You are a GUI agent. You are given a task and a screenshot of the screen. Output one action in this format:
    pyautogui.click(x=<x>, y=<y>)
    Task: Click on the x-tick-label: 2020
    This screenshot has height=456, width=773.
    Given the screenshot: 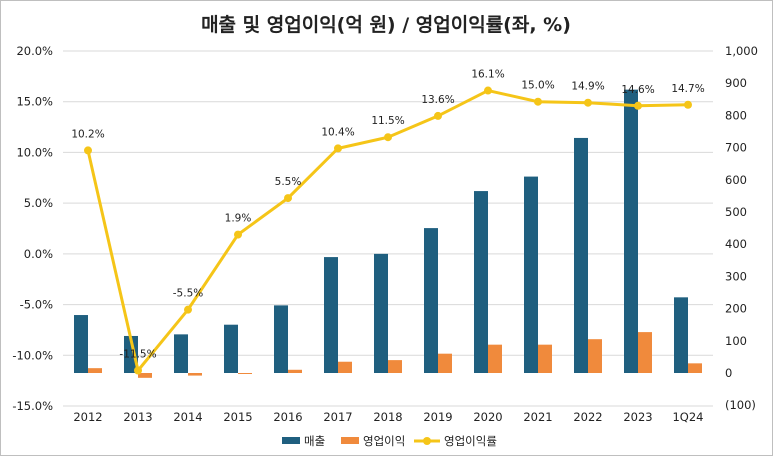 What is the action you would take?
    pyautogui.click(x=487, y=417)
    